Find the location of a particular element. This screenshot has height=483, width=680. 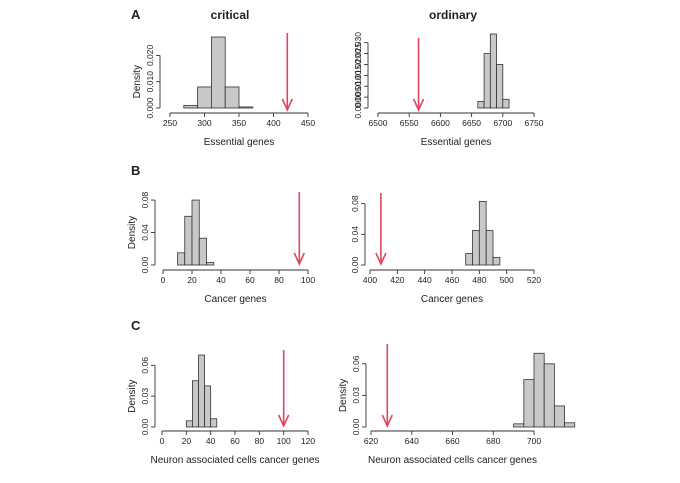

x-tick-label: 20 is located at coordinates (187, 441).